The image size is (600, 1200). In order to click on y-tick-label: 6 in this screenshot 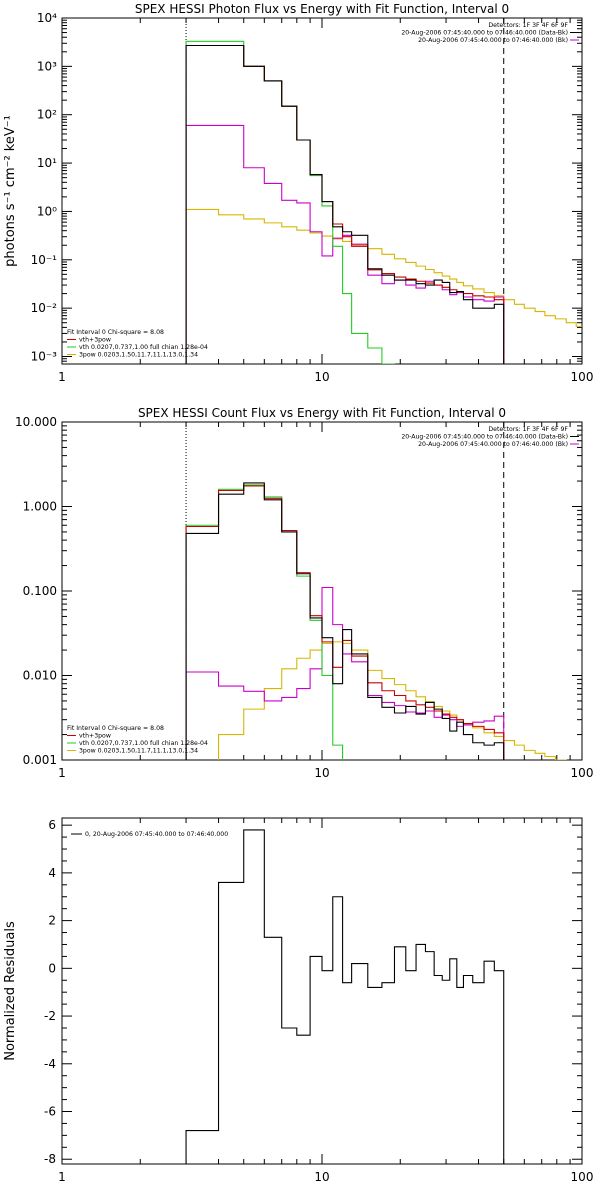, I will do `click(52, 825)`.